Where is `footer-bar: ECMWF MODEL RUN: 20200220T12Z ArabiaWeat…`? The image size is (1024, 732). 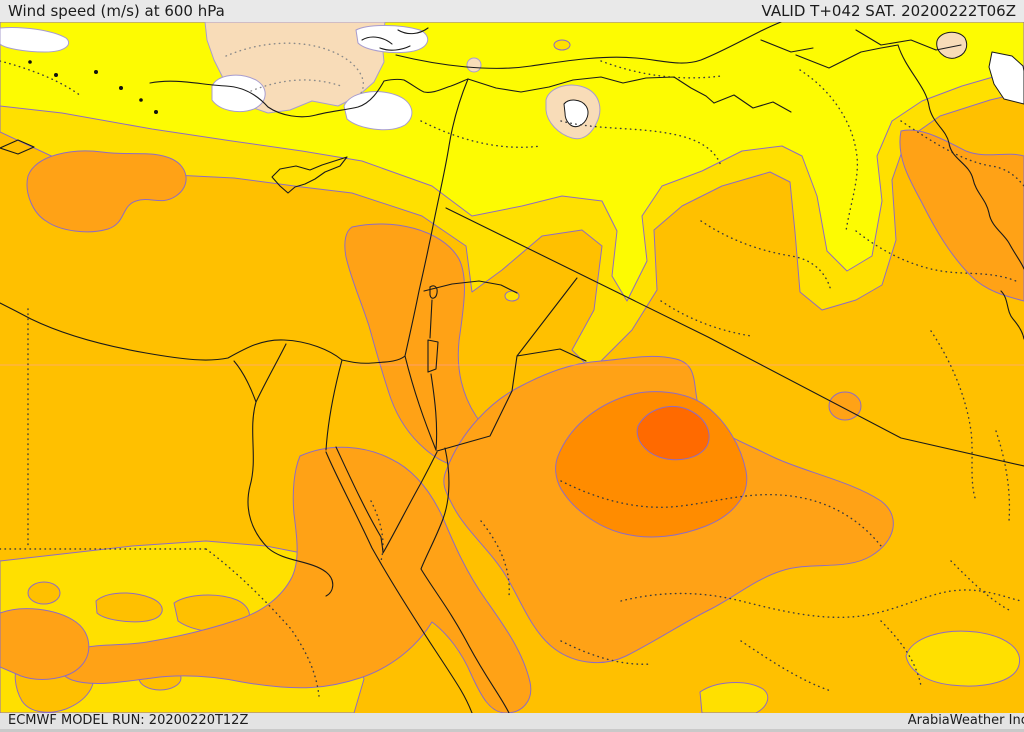 footer-bar: ECMWF MODEL RUN: 20200220T12Z ArabiaWeat… is located at coordinates (512, 722).